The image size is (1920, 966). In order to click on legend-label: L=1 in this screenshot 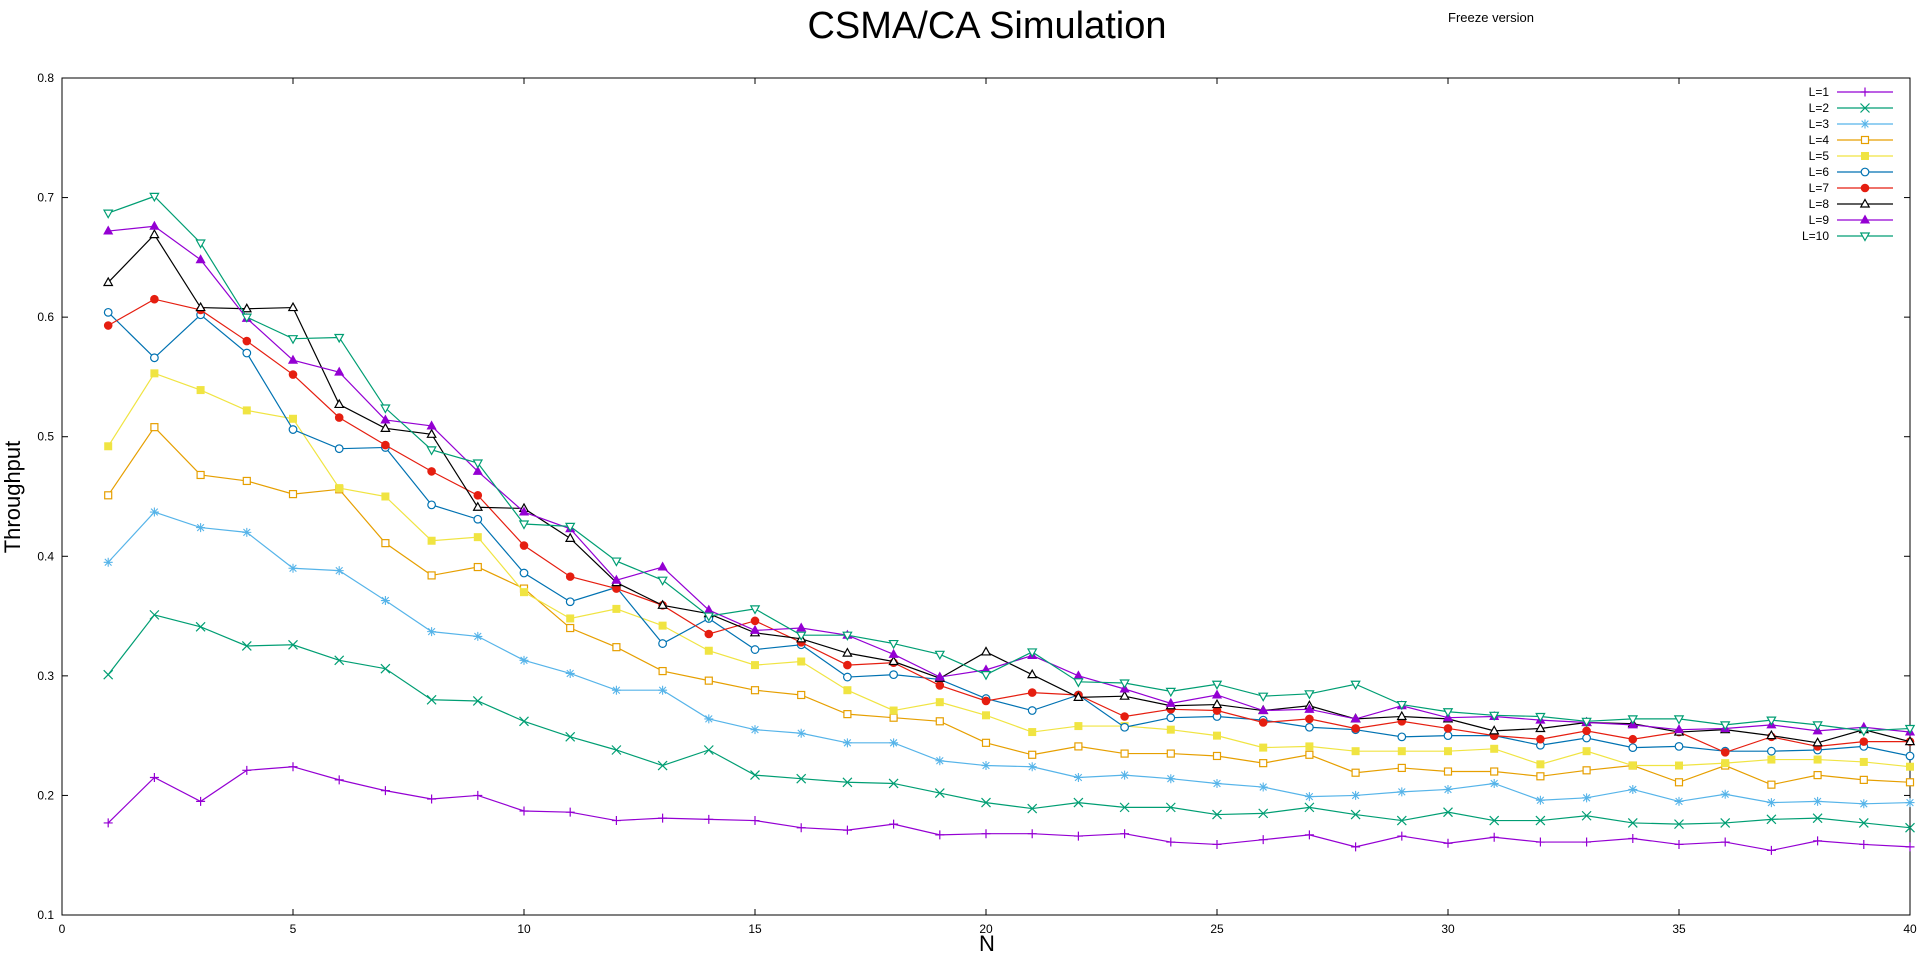, I will do `click(1819, 92)`.